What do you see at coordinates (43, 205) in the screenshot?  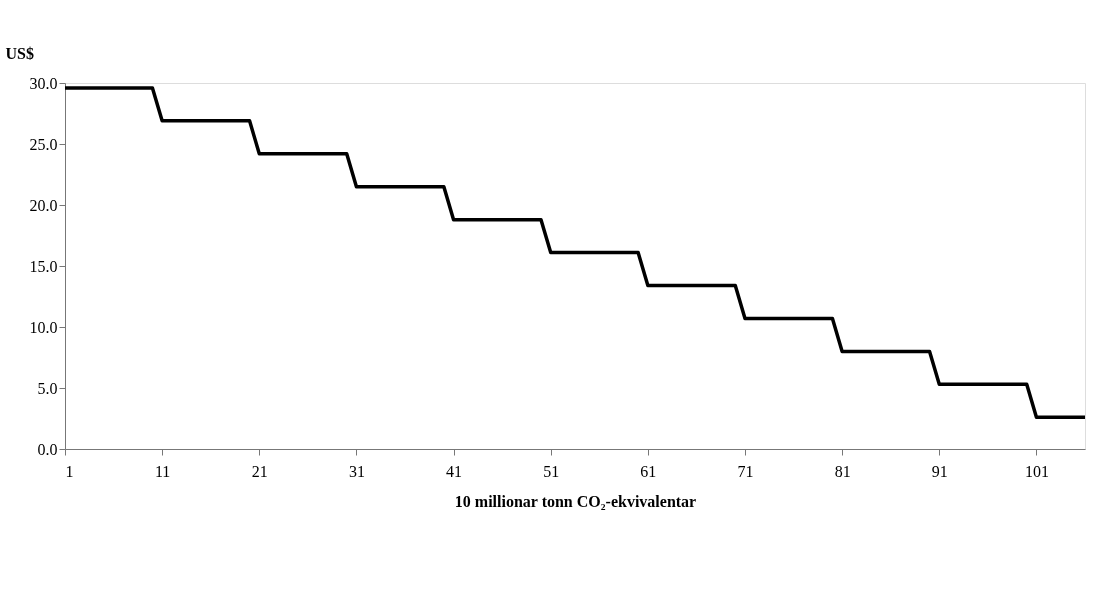 I see `y-tick-label: 20.0` at bounding box center [43, 205].